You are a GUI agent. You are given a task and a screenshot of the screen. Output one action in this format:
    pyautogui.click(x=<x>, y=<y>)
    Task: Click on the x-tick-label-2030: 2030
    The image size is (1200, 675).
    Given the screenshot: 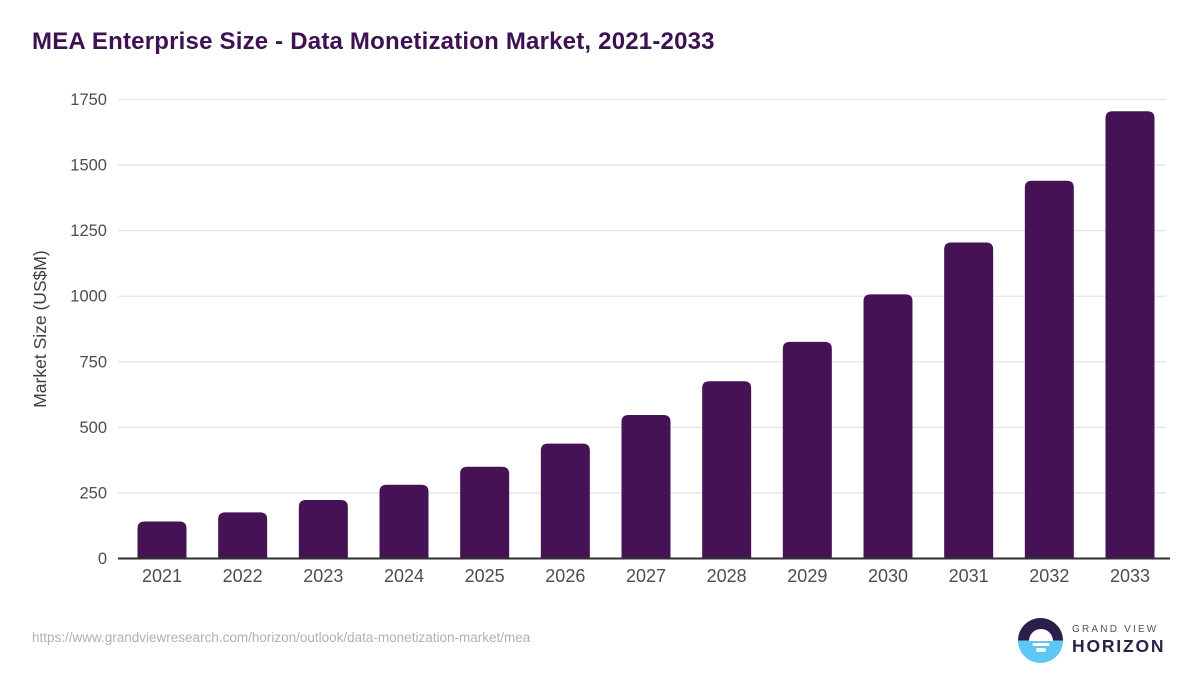 What is the action you would take?
    pyautogui.click(x=888, y=576)
    